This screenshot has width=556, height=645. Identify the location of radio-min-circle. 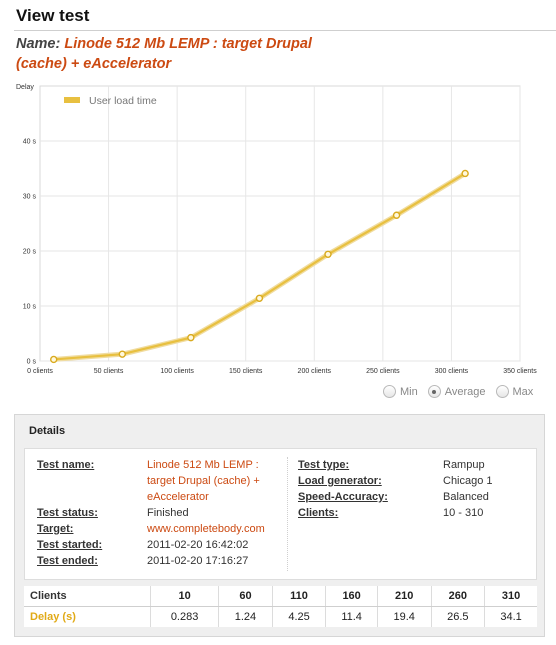
(389, 391).